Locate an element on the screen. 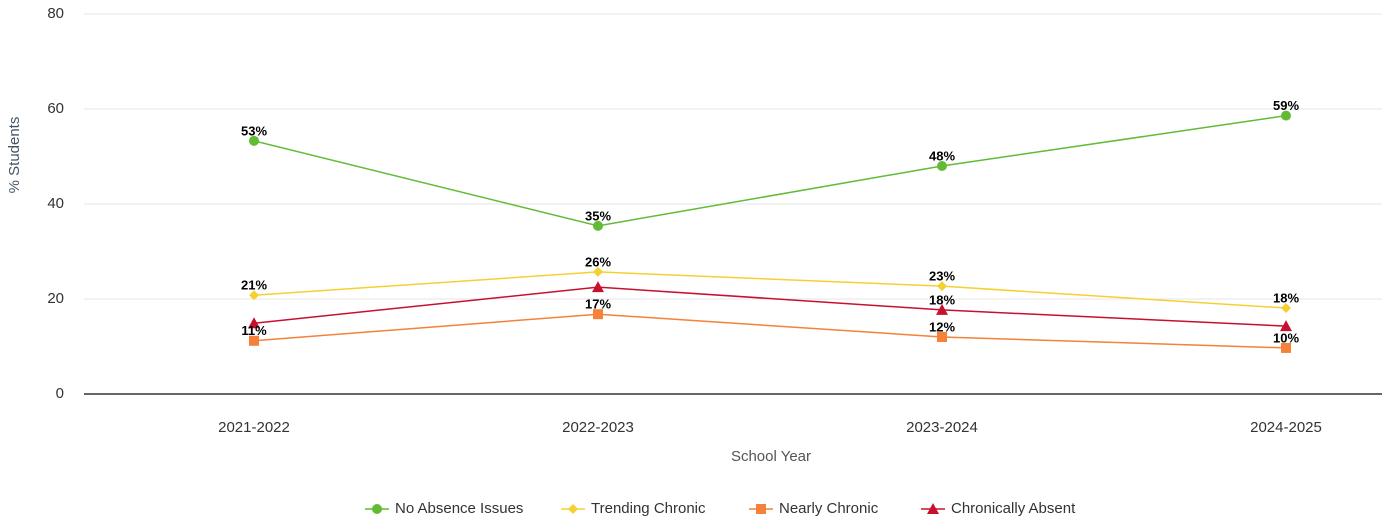  y-tick-label: 0 is located at coordinates (60, 393).